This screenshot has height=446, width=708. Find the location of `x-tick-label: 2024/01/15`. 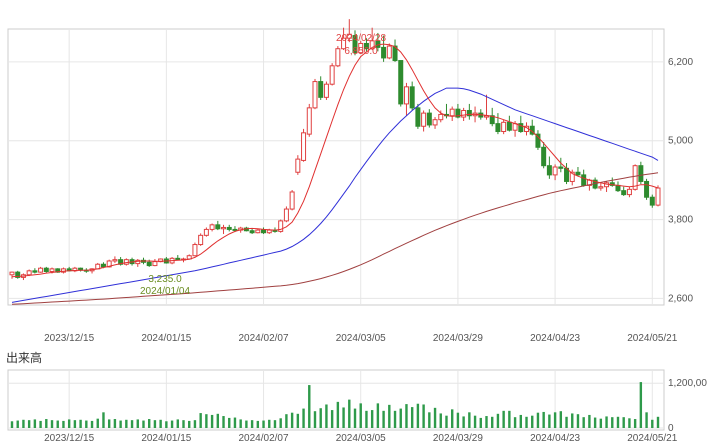

x-tick-label: 2024/01/15 is located at coordinates (166, 338).